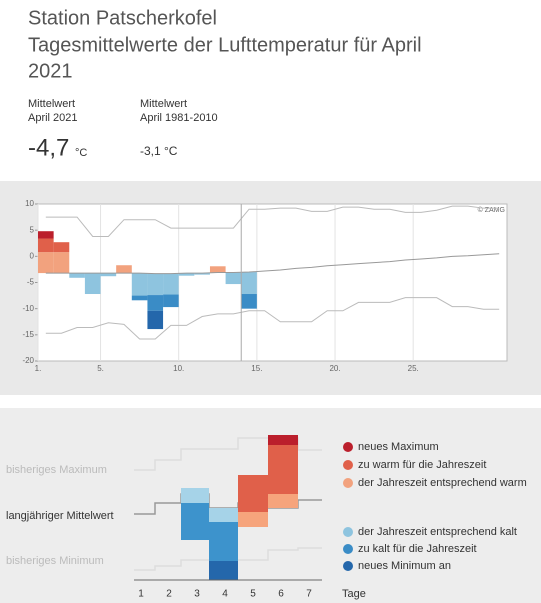 The width and height of the screenshot is (541, 603). Describe the element at coordinates (53, 118) in the screenshot. I see `stat-label: April 2021` at that location.